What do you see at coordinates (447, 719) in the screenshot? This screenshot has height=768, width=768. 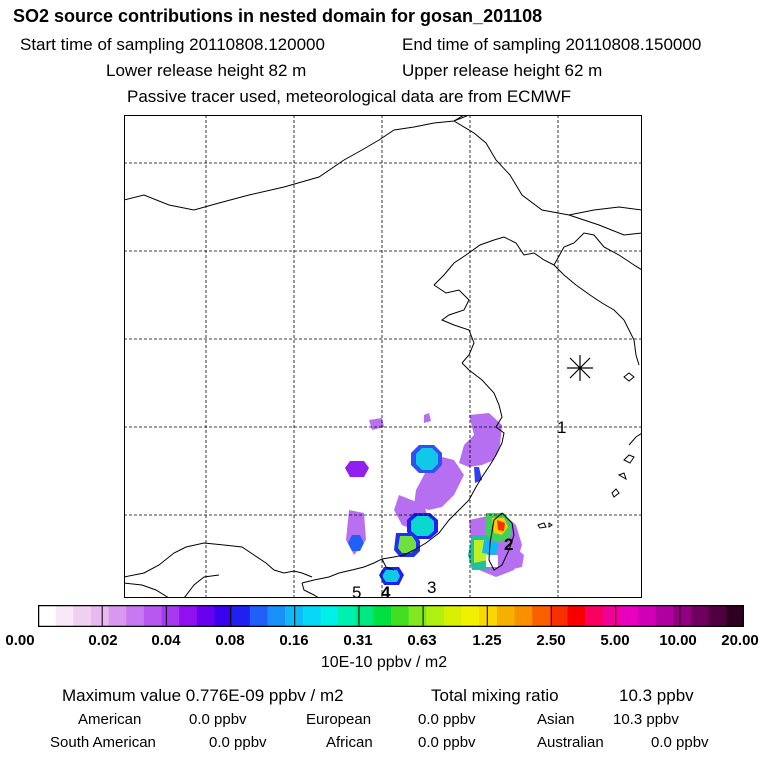 I see `european-value: 0.0 ppbv` at bounding box center [447, 719].